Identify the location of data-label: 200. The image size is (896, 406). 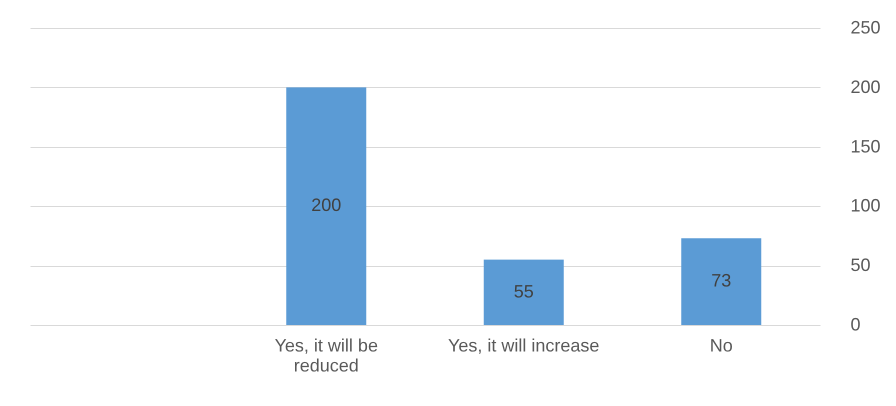
(326, 205).